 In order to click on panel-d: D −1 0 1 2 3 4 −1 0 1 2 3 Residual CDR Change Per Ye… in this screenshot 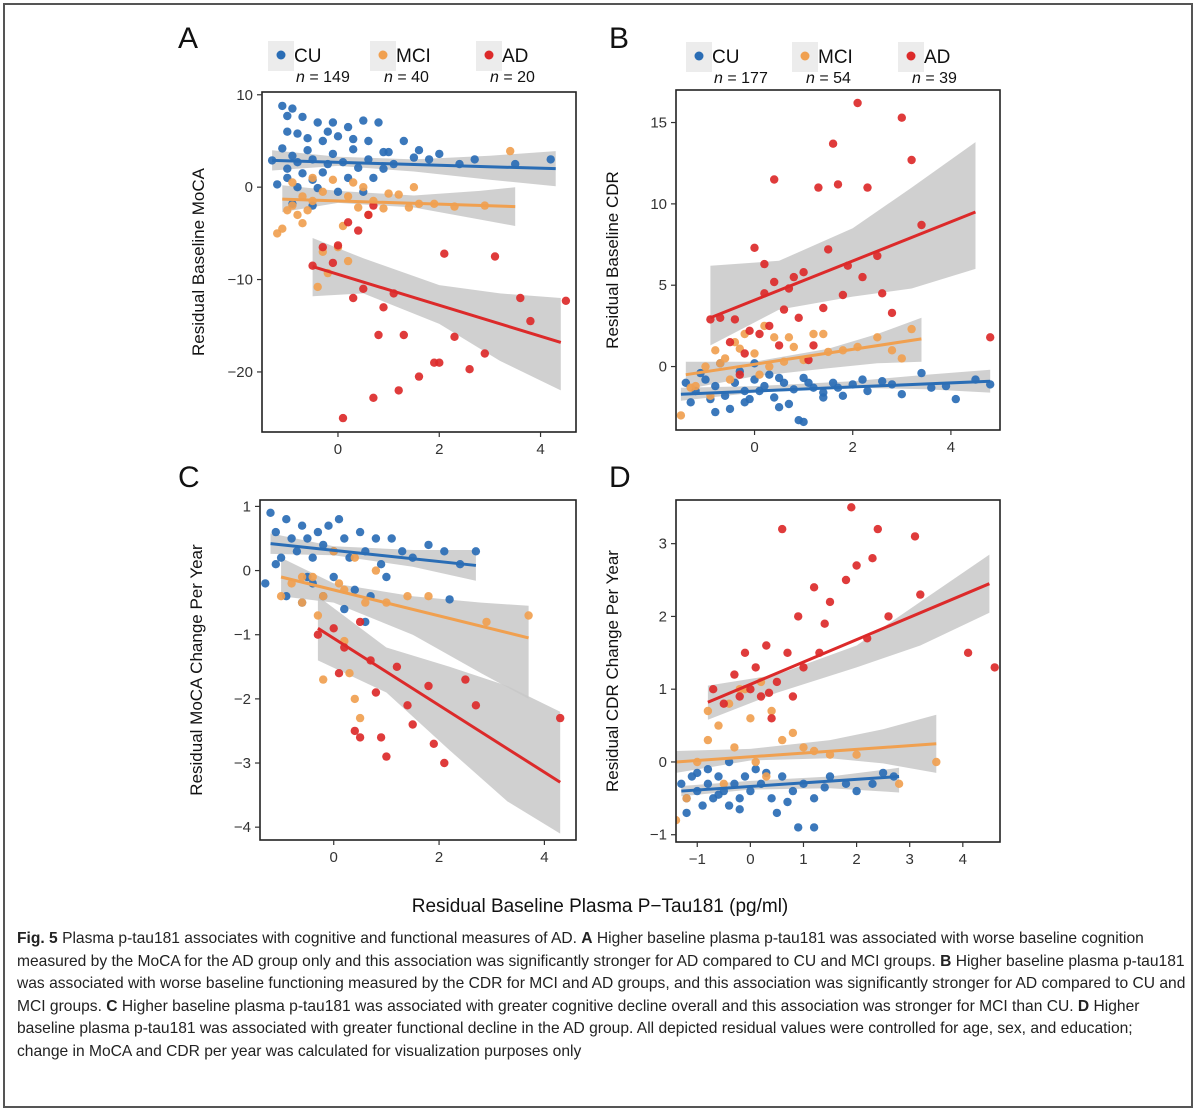, I will do `click(802, 664)`.